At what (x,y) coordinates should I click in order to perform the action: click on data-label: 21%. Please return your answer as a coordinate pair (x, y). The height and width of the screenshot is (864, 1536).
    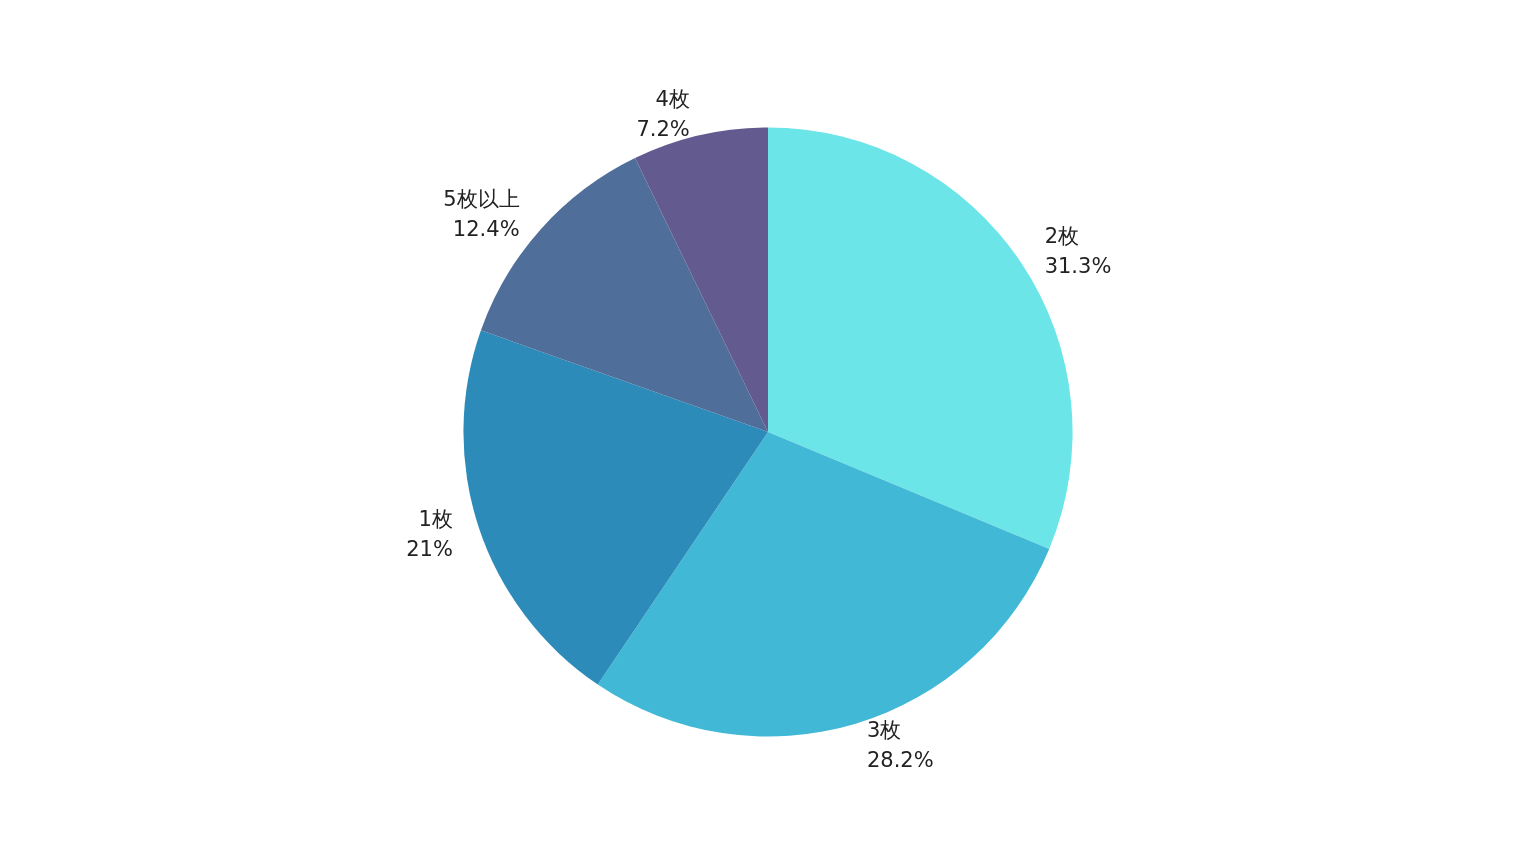
    Looking at the image, I should click on (429, 549).